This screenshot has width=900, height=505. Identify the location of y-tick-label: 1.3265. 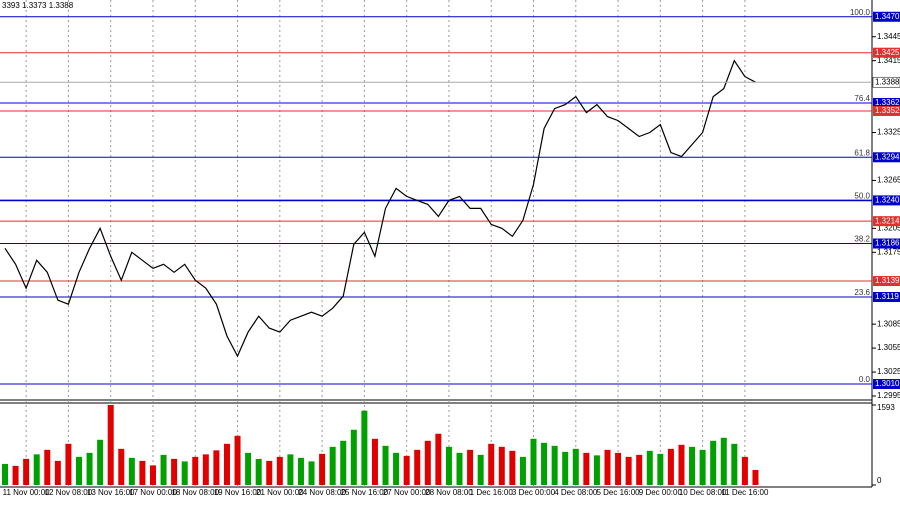
(888, 180).